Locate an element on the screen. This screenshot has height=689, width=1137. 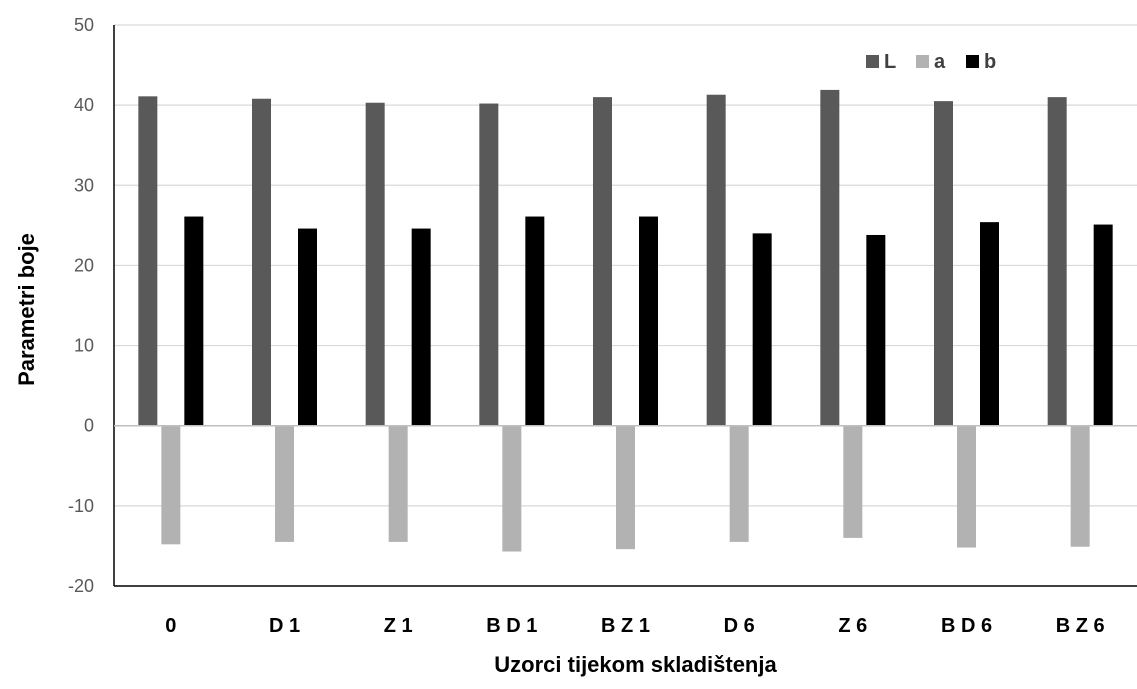
y-tick-label: 0 is located at coordinates (89, 426).